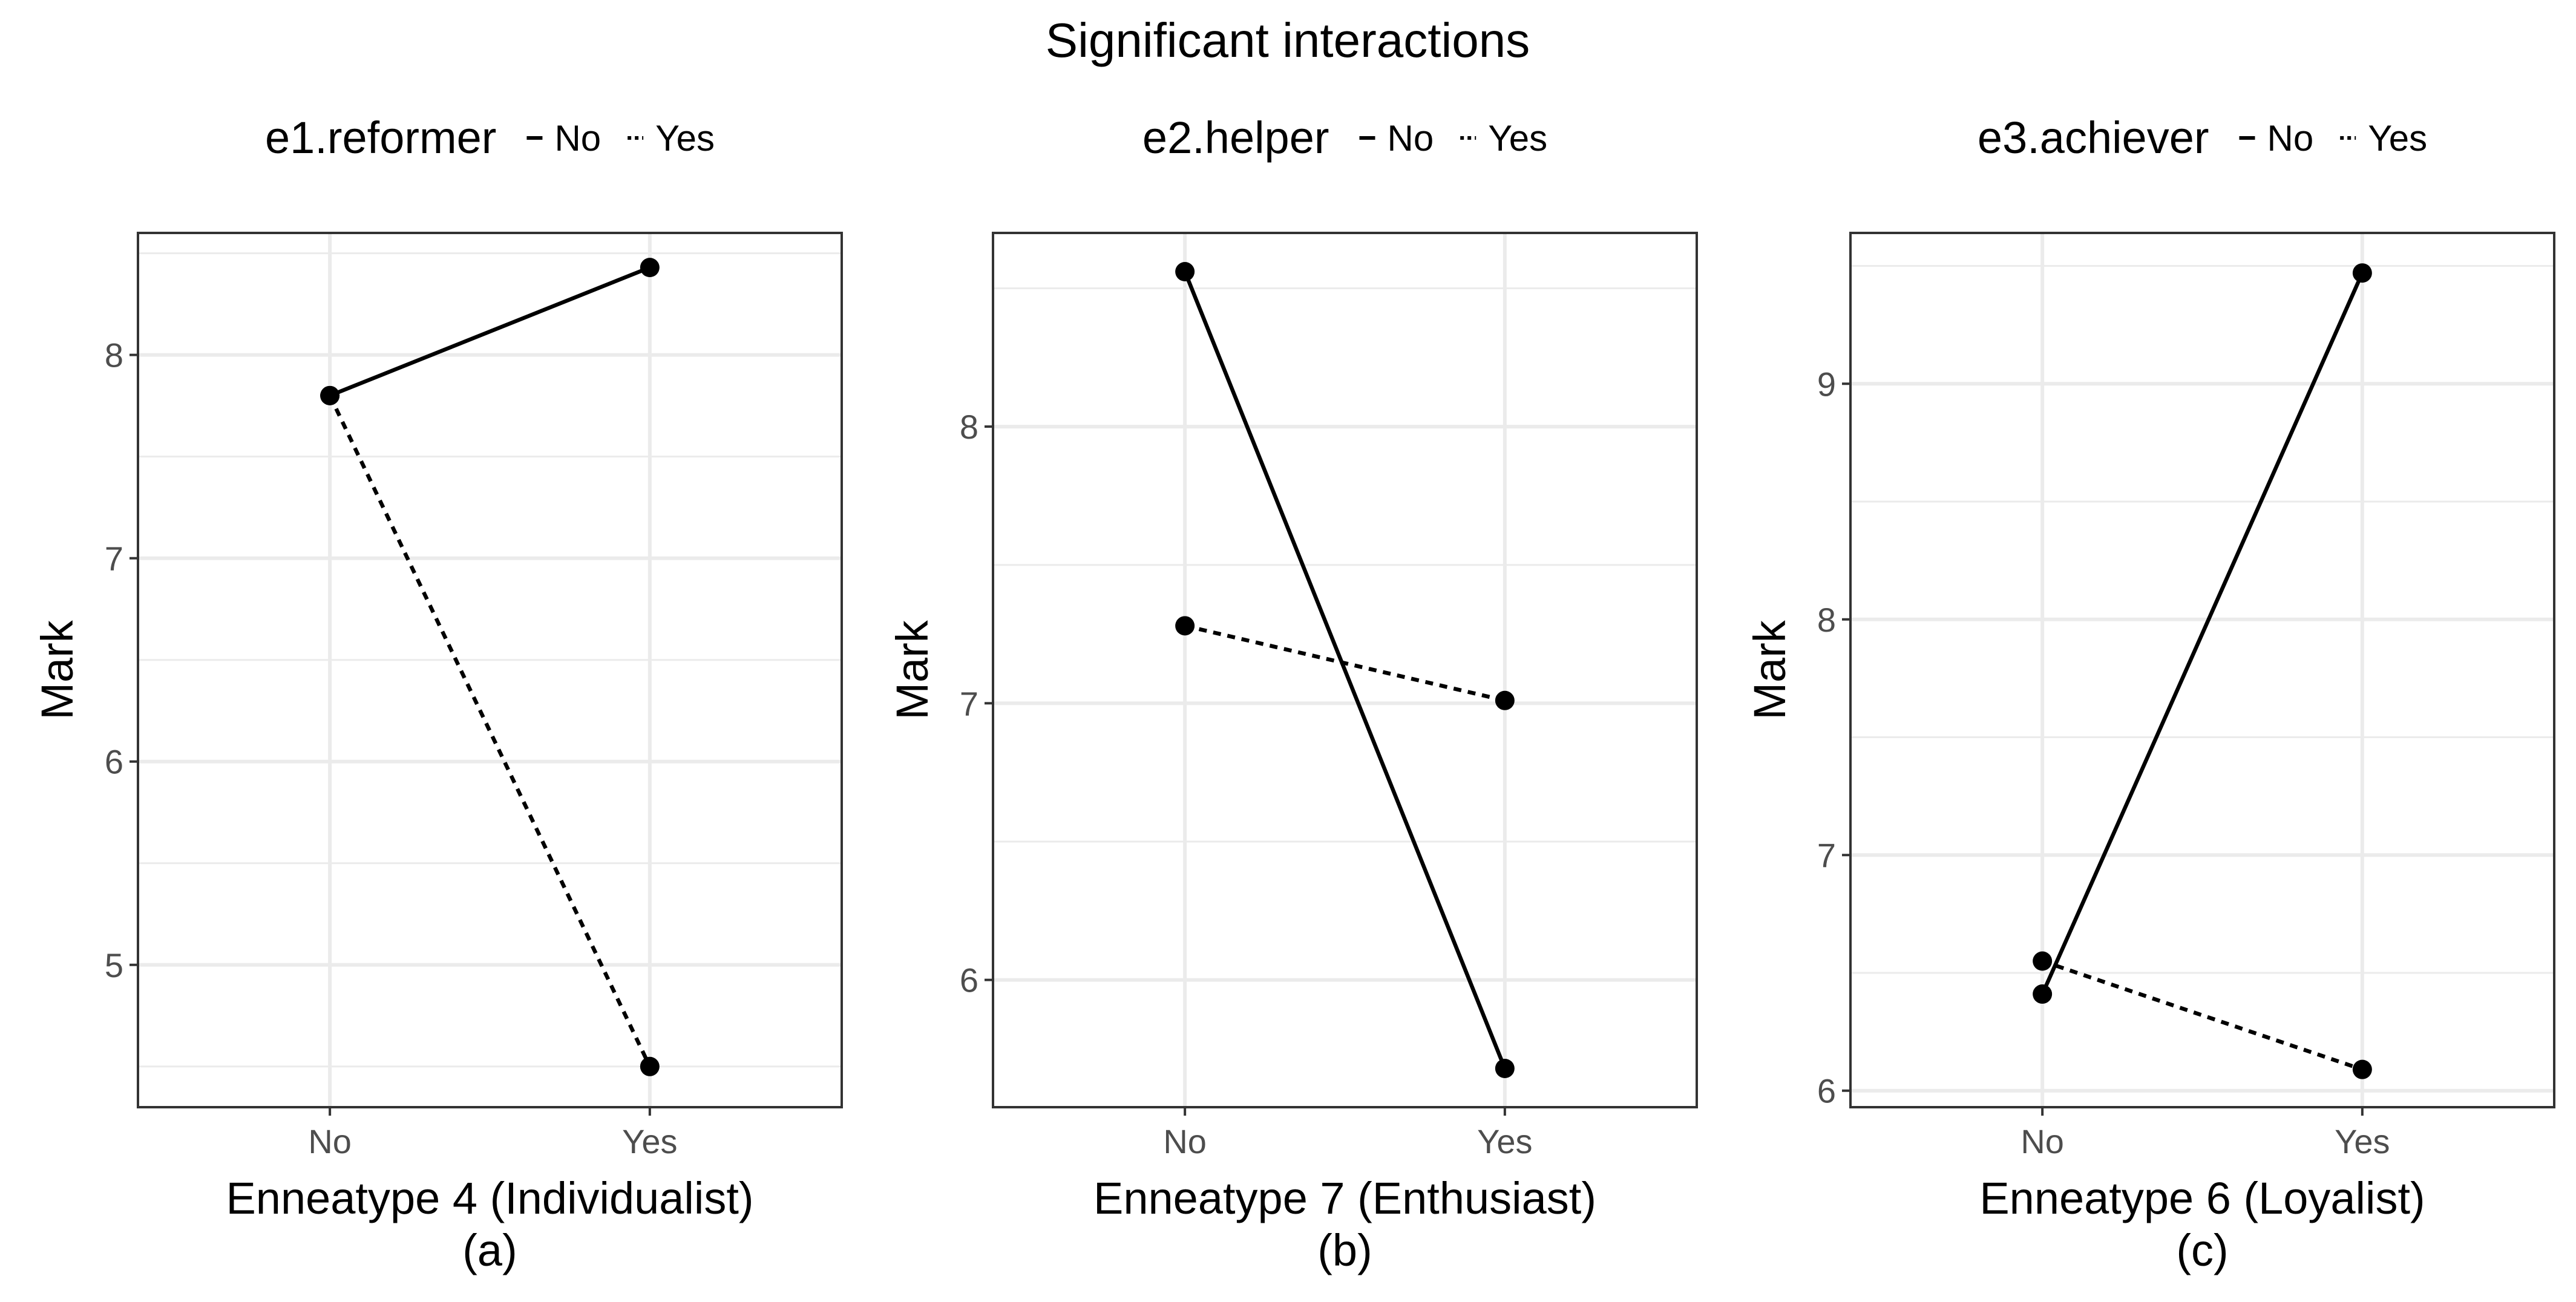  I want to click on y-tick-label: 9, so click(1826, 384).